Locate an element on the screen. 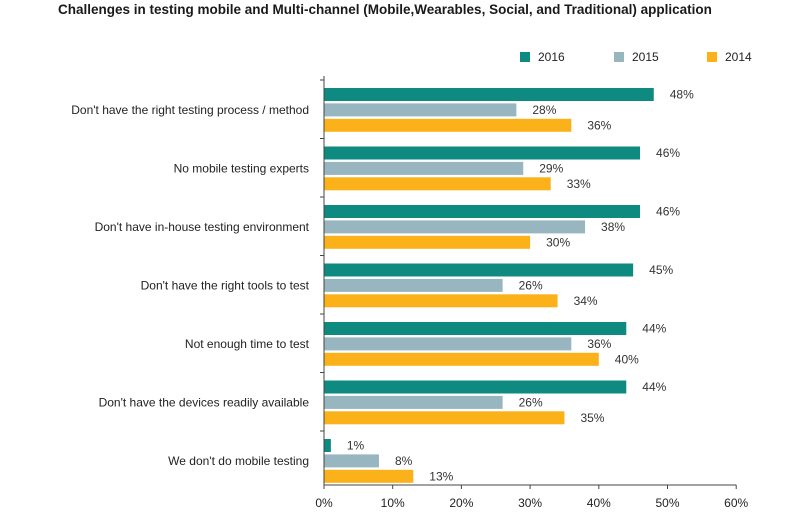  value-label-2014: 35% is located at coordinates (592, 418).